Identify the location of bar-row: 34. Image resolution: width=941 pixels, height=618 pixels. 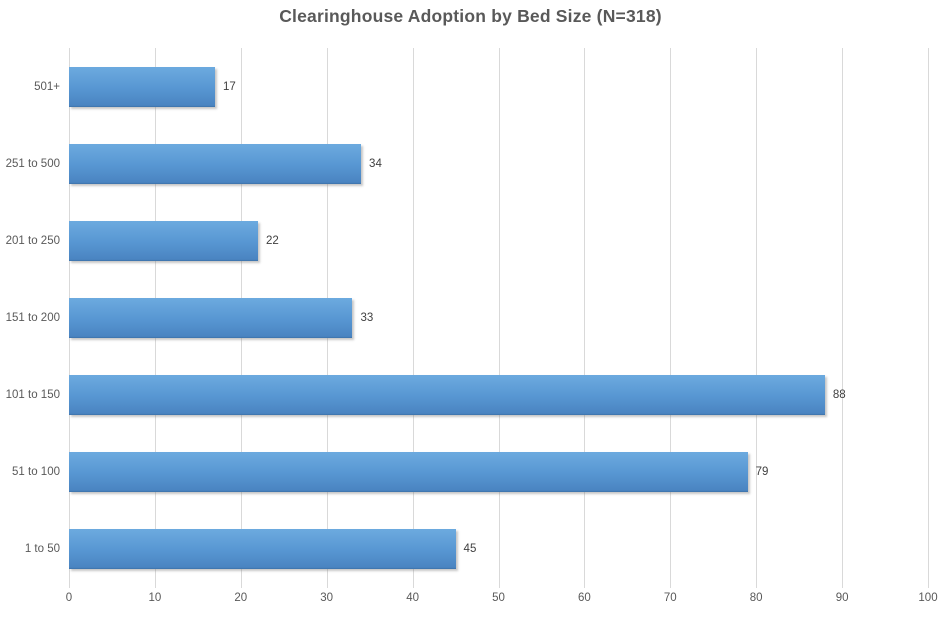
(498, 163).